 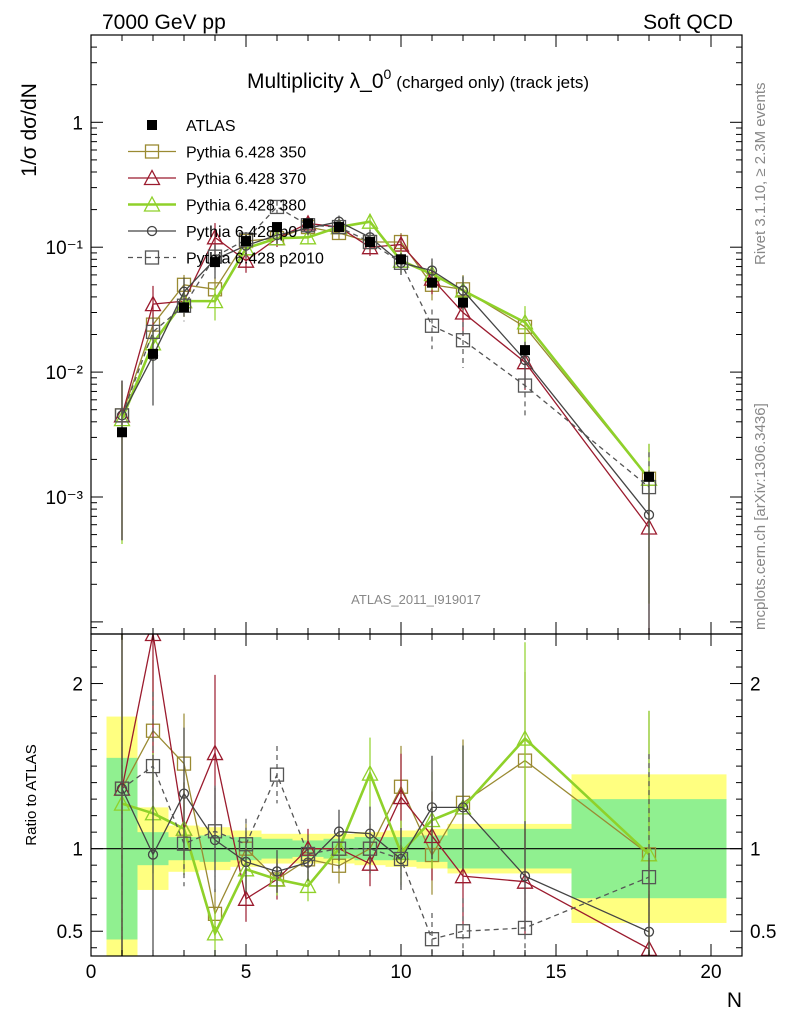 What do you see at coordinates (211, 126) in the screenshot?
I see `legend-label: ATLAS` at bounding box center [211, 126].